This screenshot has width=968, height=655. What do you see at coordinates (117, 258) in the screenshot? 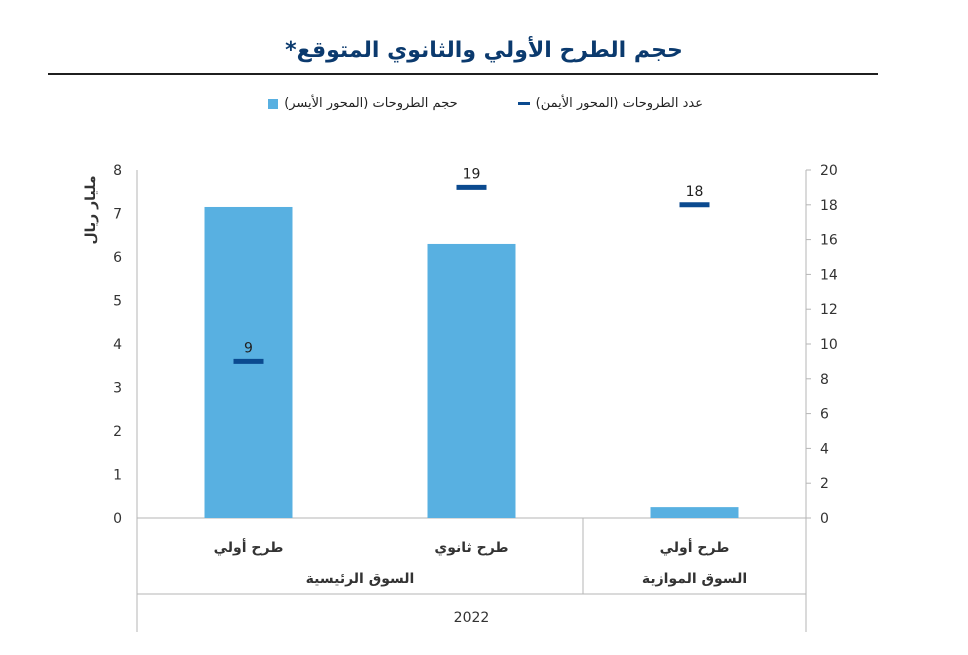
I see `left-tick-label: 6` at bounding box center [117, 258].